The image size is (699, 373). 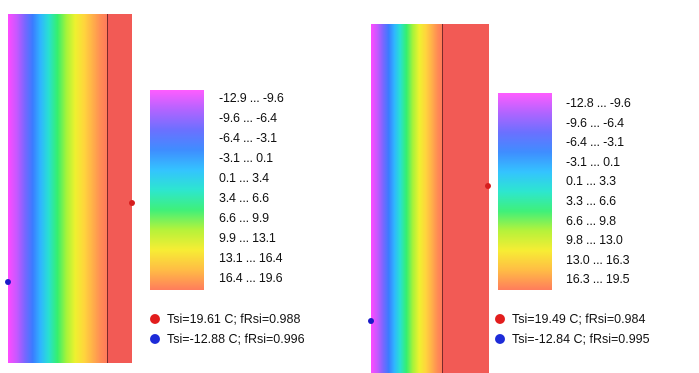 I want to click on legend-range: 0.1 ... 3.4, so click(x=244, y=178).